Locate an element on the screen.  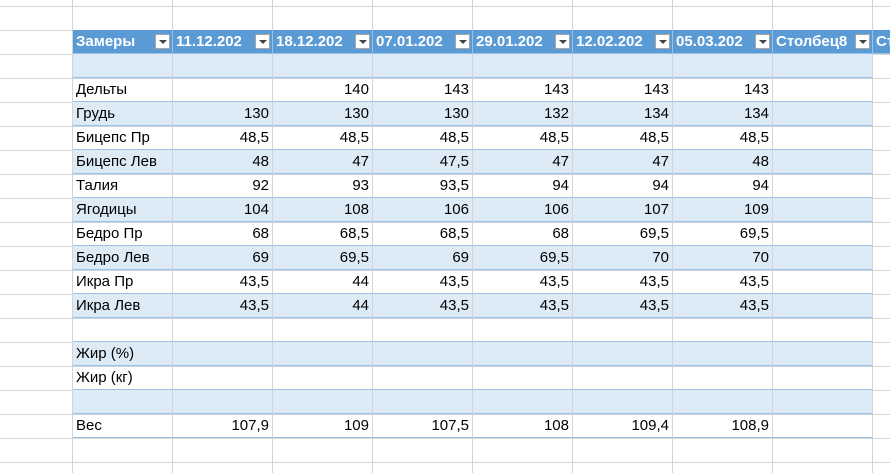
row-label: Жир (кг) is located at coordinates (123, 378).